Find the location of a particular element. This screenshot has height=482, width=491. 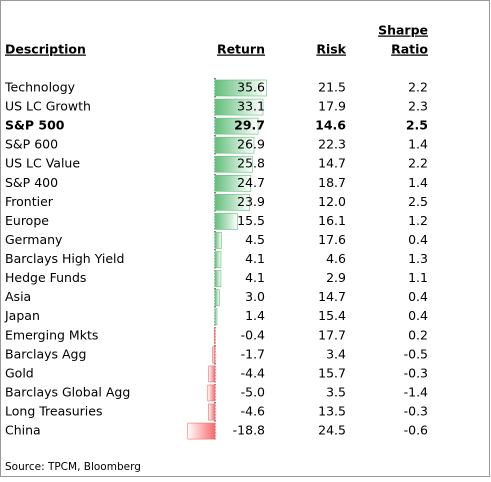

risk-value: 15.4 is located at coordinates (332, 315).